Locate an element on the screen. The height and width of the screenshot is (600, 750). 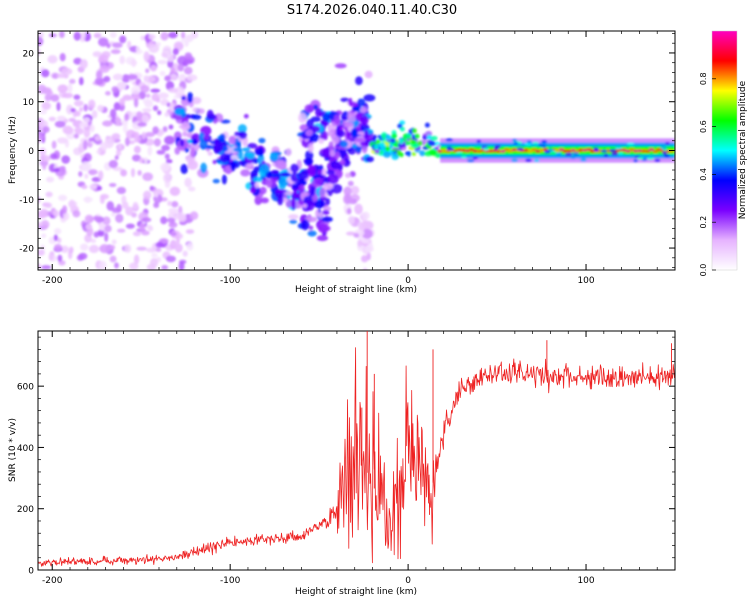
colorbar-tick-label: 0.0 is located at coordinates (703, 270).